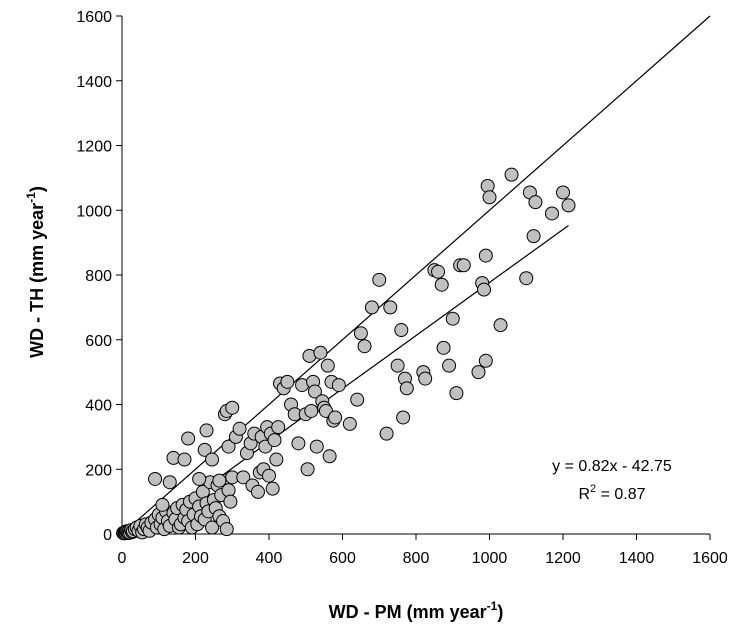  I want to click on r-squared: R2 = 0.87, so click(611, 493).